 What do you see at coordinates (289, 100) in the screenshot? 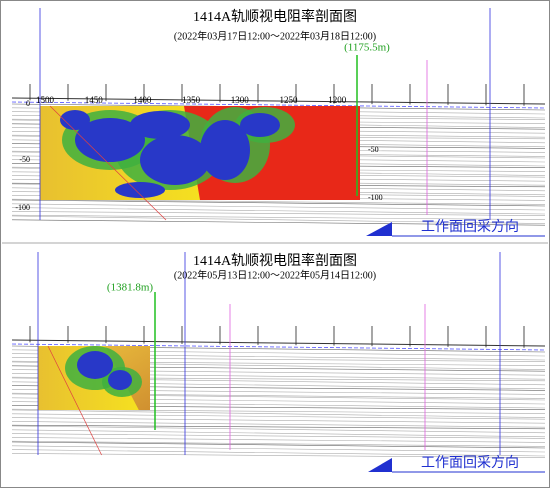
I see `distance-label: 1250` at bounding box center [289, 100].